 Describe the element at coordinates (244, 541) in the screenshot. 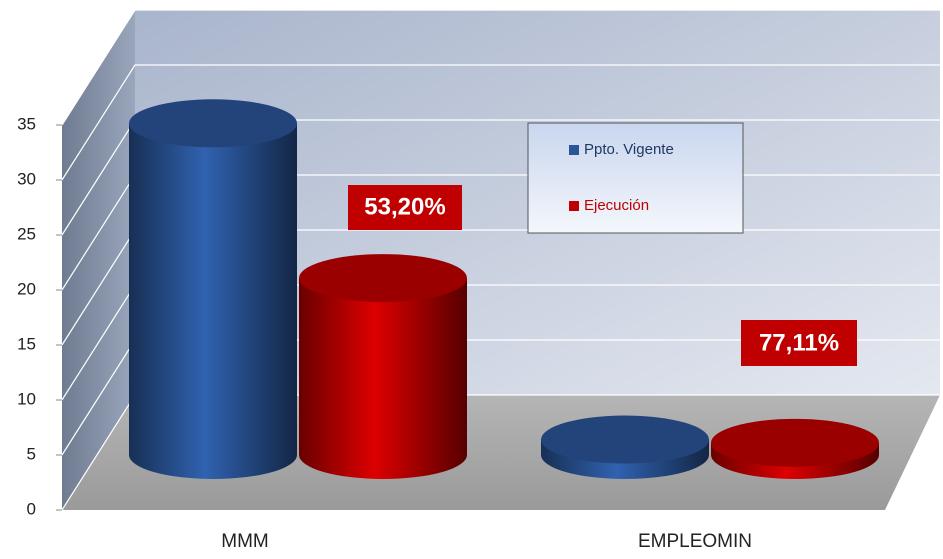

I see `x-tick-label: MMM` at that location.